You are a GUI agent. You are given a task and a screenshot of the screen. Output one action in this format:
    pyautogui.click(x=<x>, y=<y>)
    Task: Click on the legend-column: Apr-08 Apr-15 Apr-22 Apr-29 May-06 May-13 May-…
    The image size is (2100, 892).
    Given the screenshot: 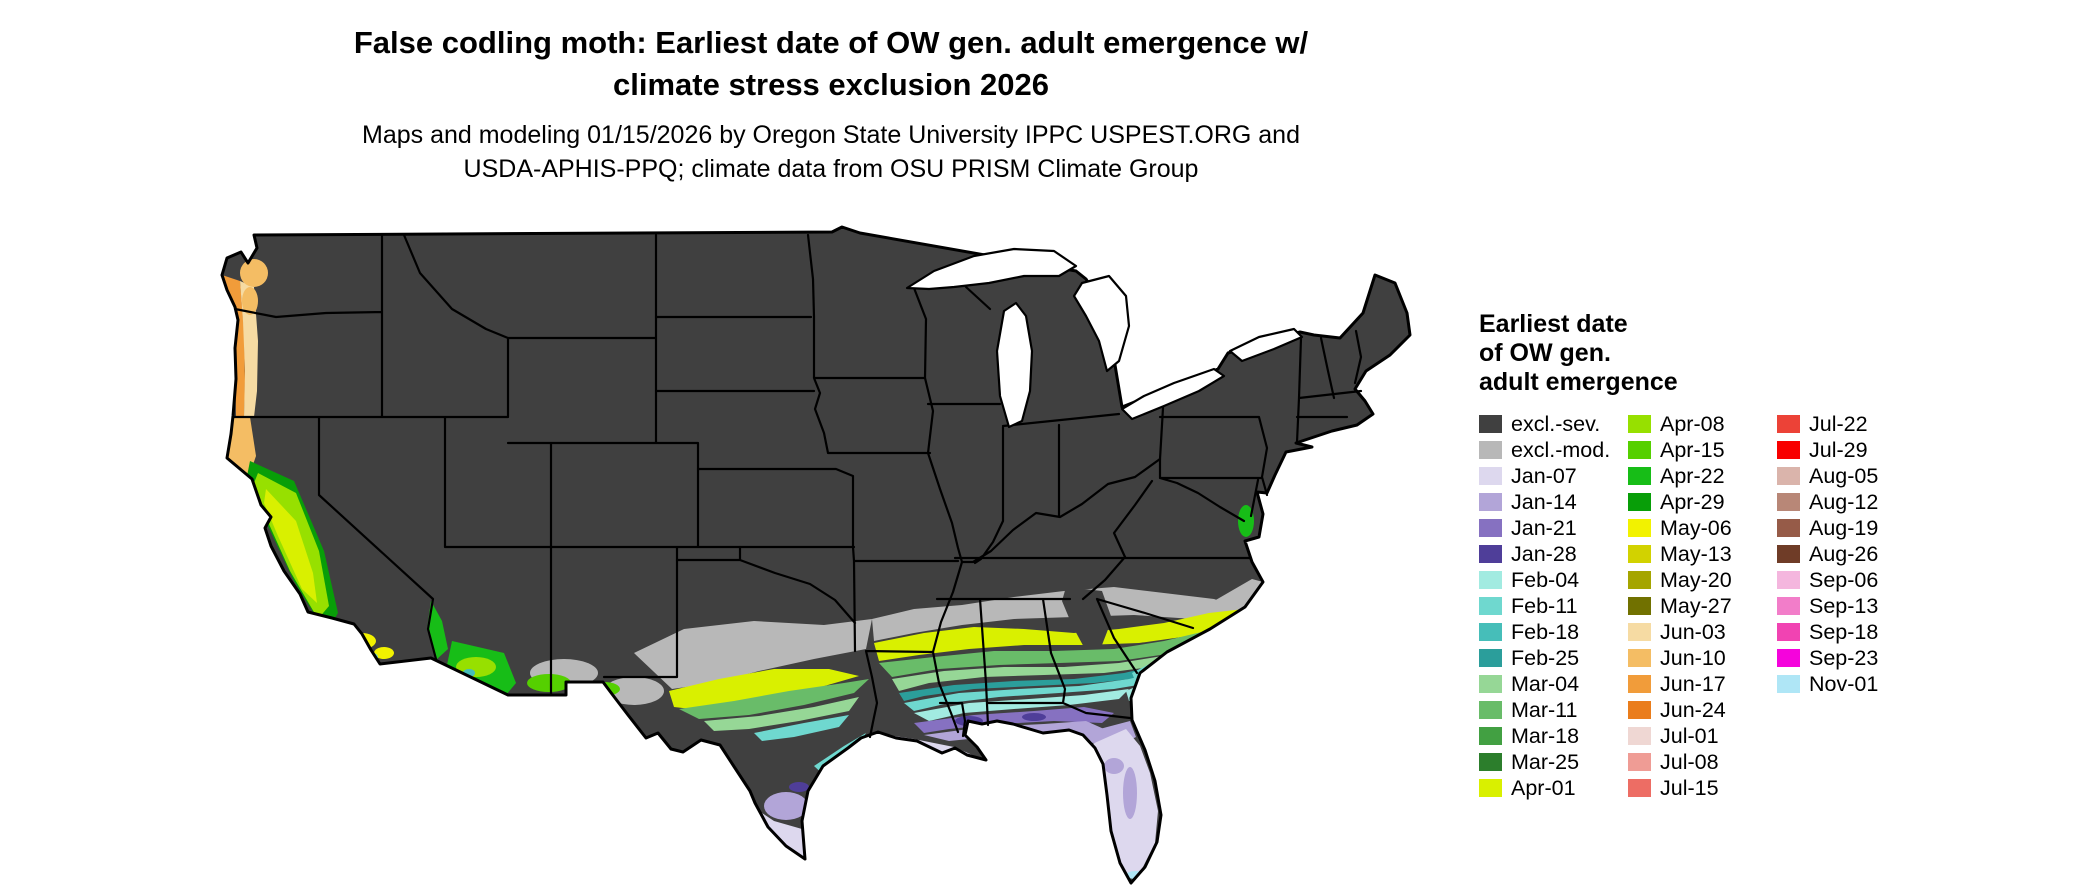 What is the action you would take?
    pyautogui.click(x=1695, y=606)
    